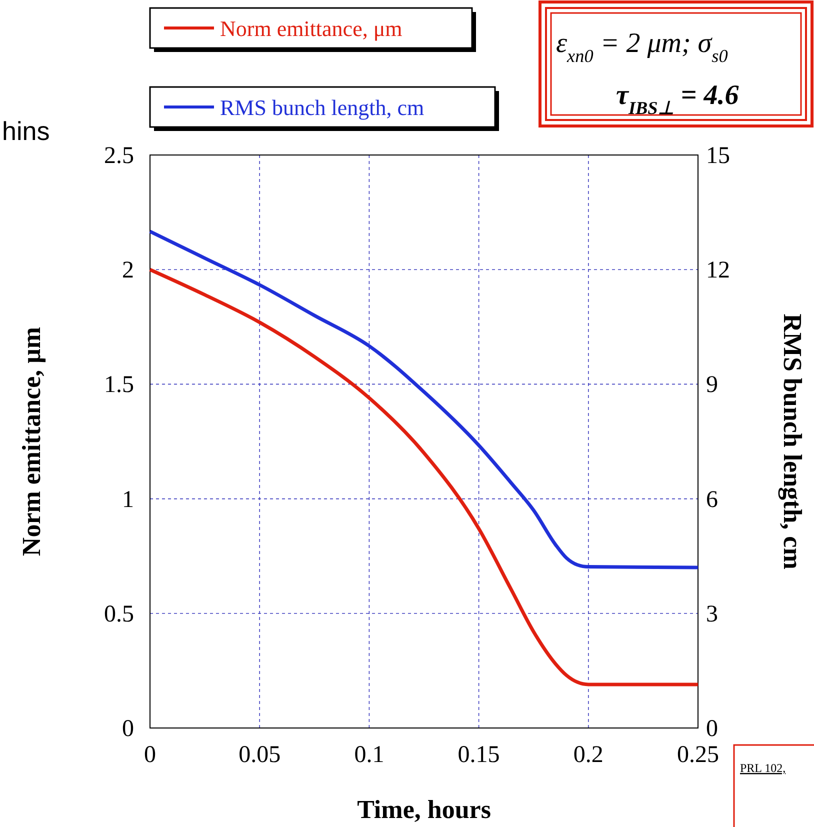  Describe the element at coordinates (677, 99) in the screenshot. I see `text: τ$_{IBS⊥}$ = 4.6` at that location.